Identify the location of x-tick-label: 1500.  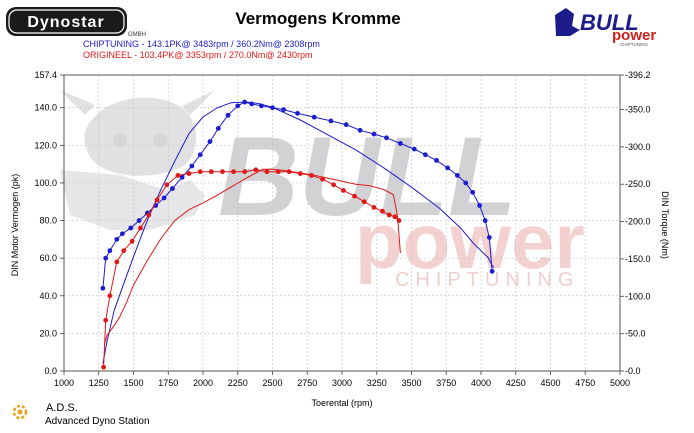
(133, 383).